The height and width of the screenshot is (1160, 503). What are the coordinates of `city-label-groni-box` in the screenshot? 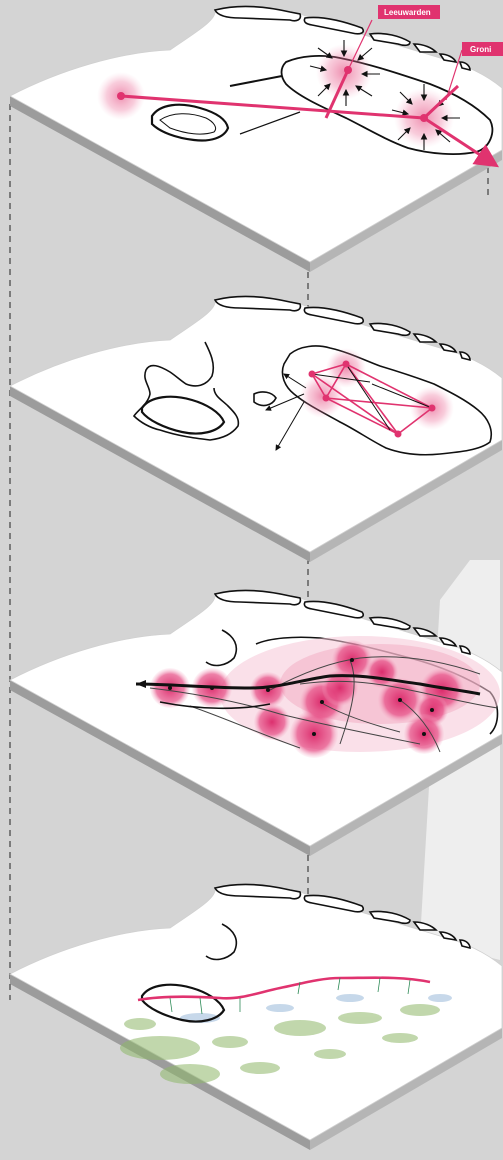 It's located at (482, 49).